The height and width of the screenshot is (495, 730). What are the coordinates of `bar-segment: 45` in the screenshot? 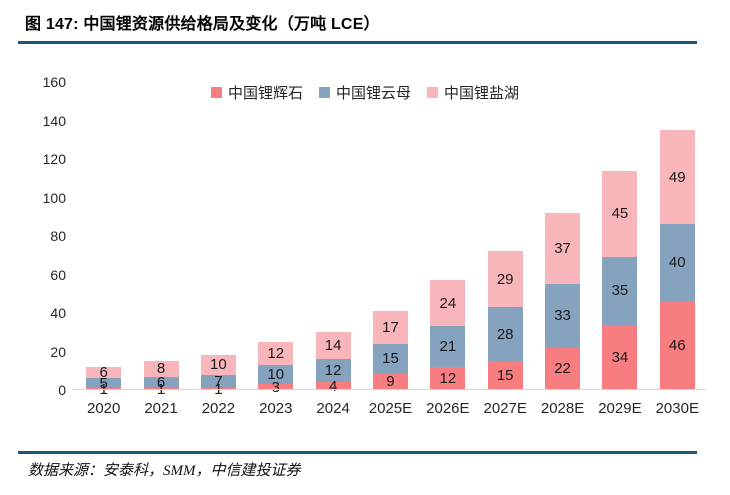 It's located at (620, 214).